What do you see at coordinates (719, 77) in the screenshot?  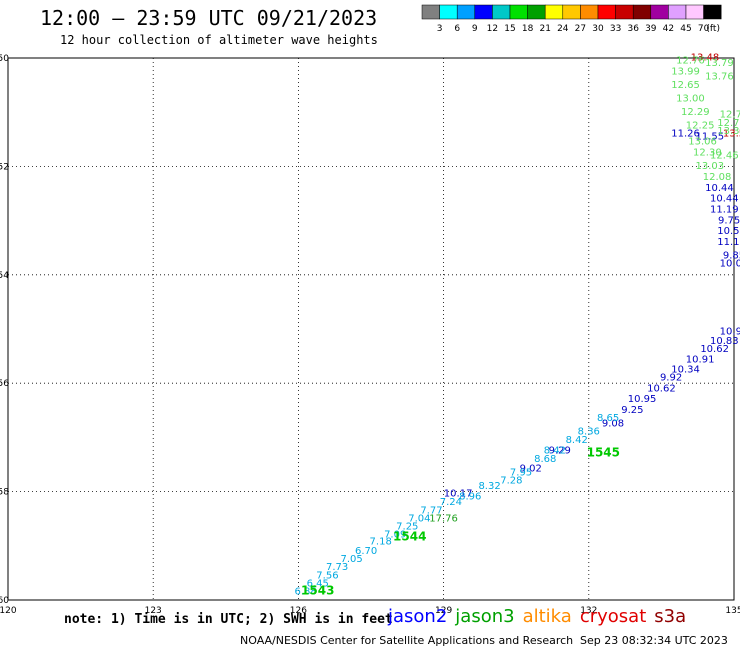 I see `data-label-lightgreen: 13.76` at bounding box center [719, 77].